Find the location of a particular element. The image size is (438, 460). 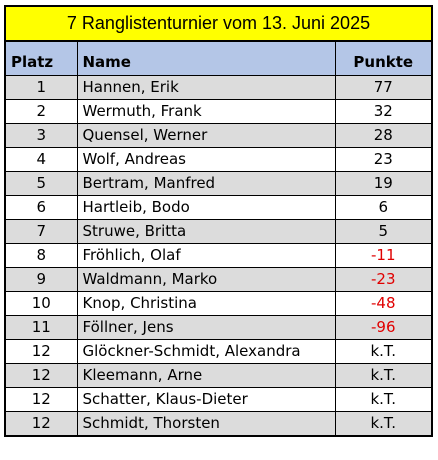

rank-column-header: Platz is located at coordinates (42, 59).